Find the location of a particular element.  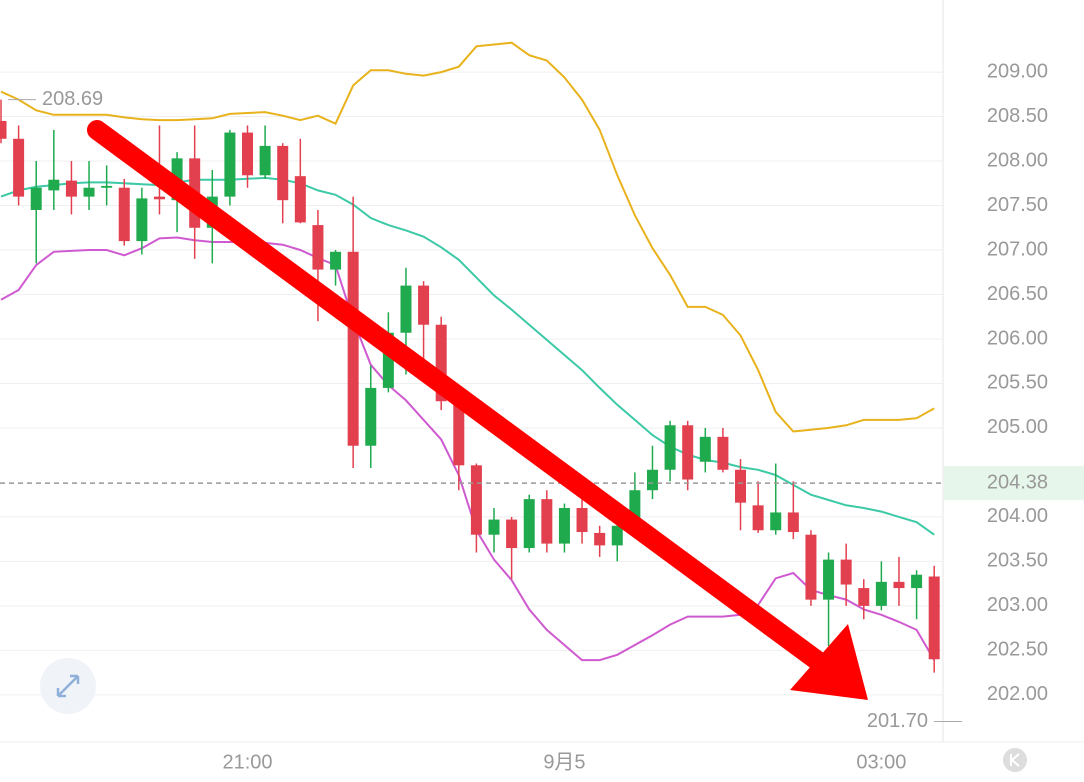

k-icon is located at coordinates (1015, 760).